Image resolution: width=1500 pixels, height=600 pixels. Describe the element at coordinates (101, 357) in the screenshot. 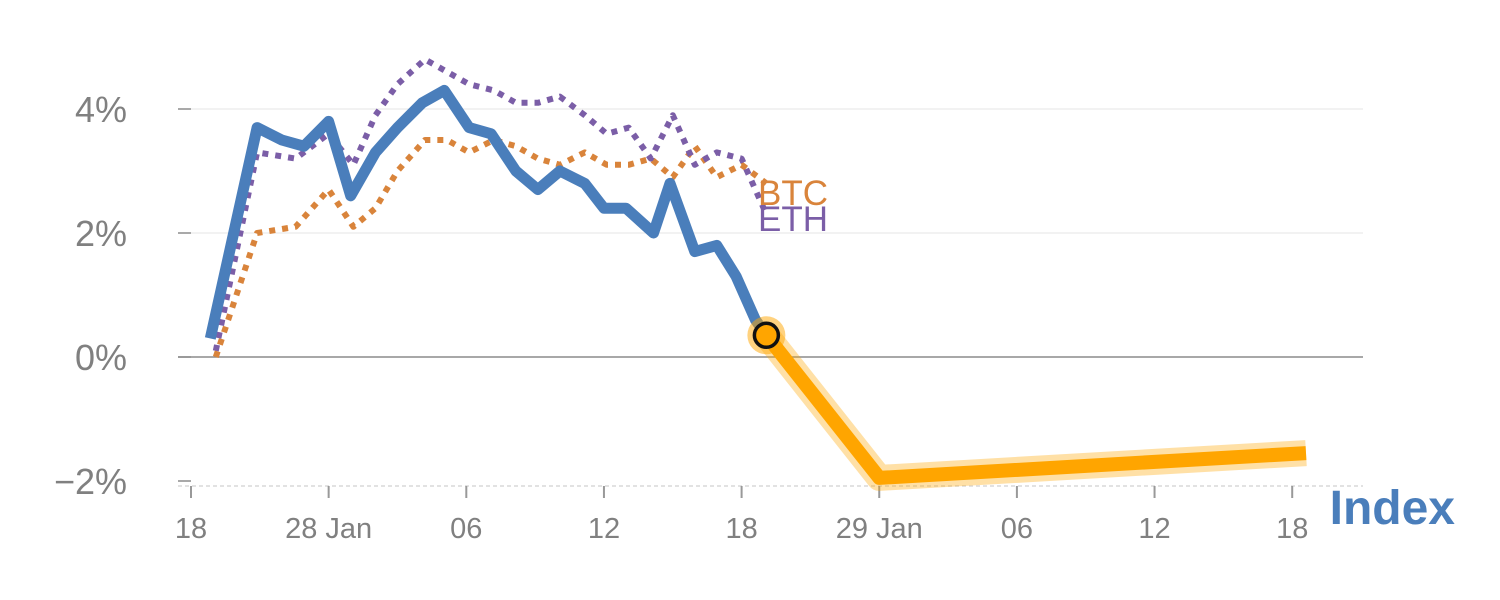

I see `y-tick-label: 0%` at that location.